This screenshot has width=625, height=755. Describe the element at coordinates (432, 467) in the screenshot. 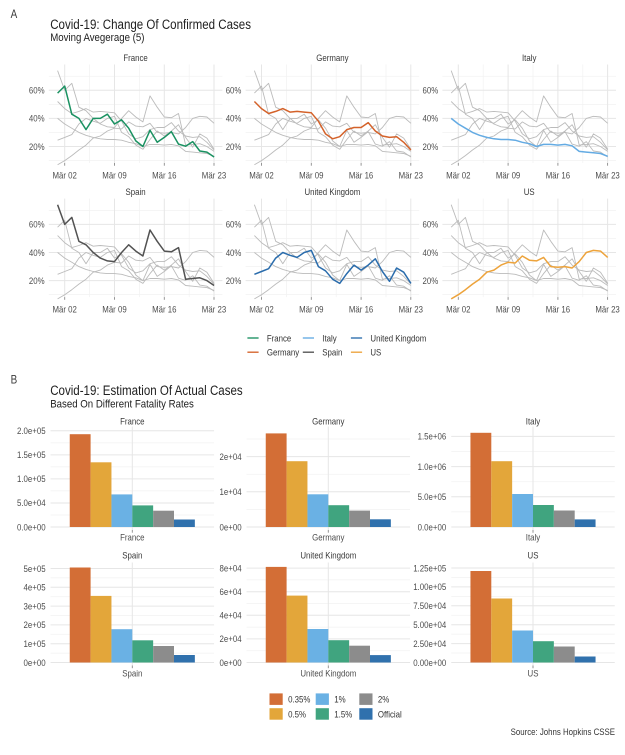

I see `svg-text: 1.0e+06` at that location.